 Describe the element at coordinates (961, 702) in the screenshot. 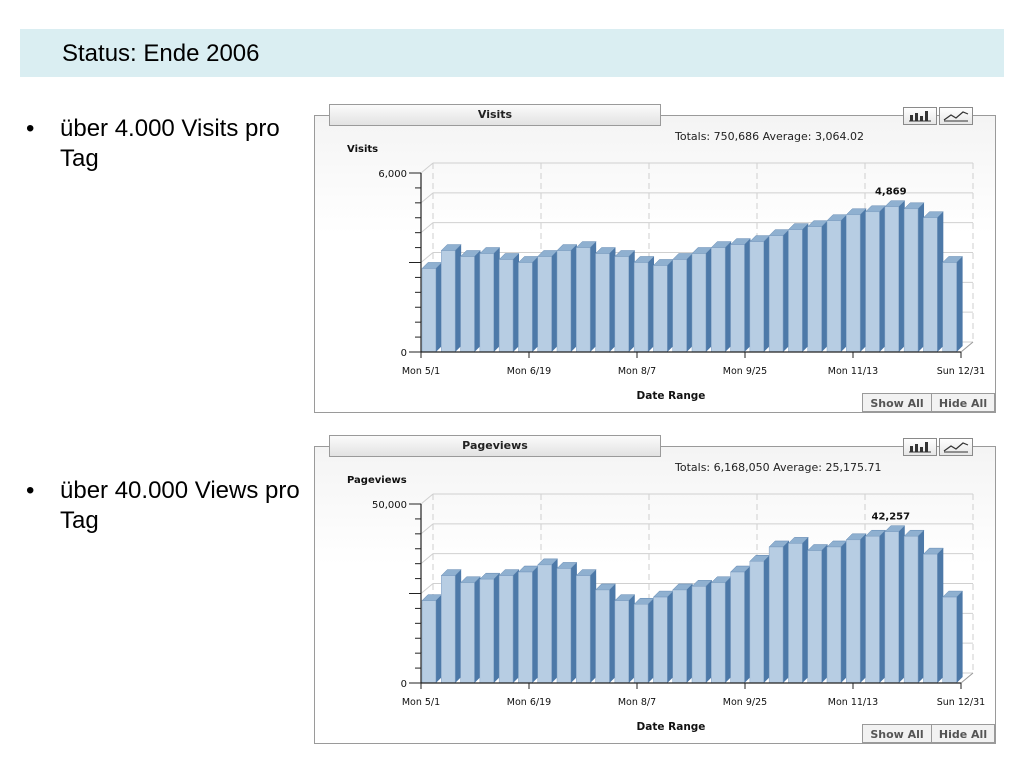

I see `x-tick-label: Sun 12/31` at that location.